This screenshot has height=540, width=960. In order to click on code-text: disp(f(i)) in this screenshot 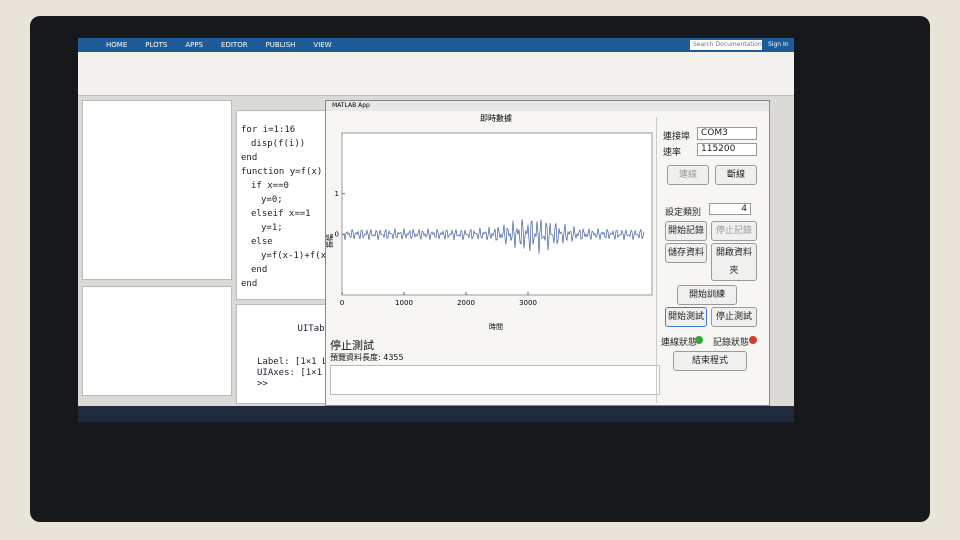, I will do `click(278, 144)`.